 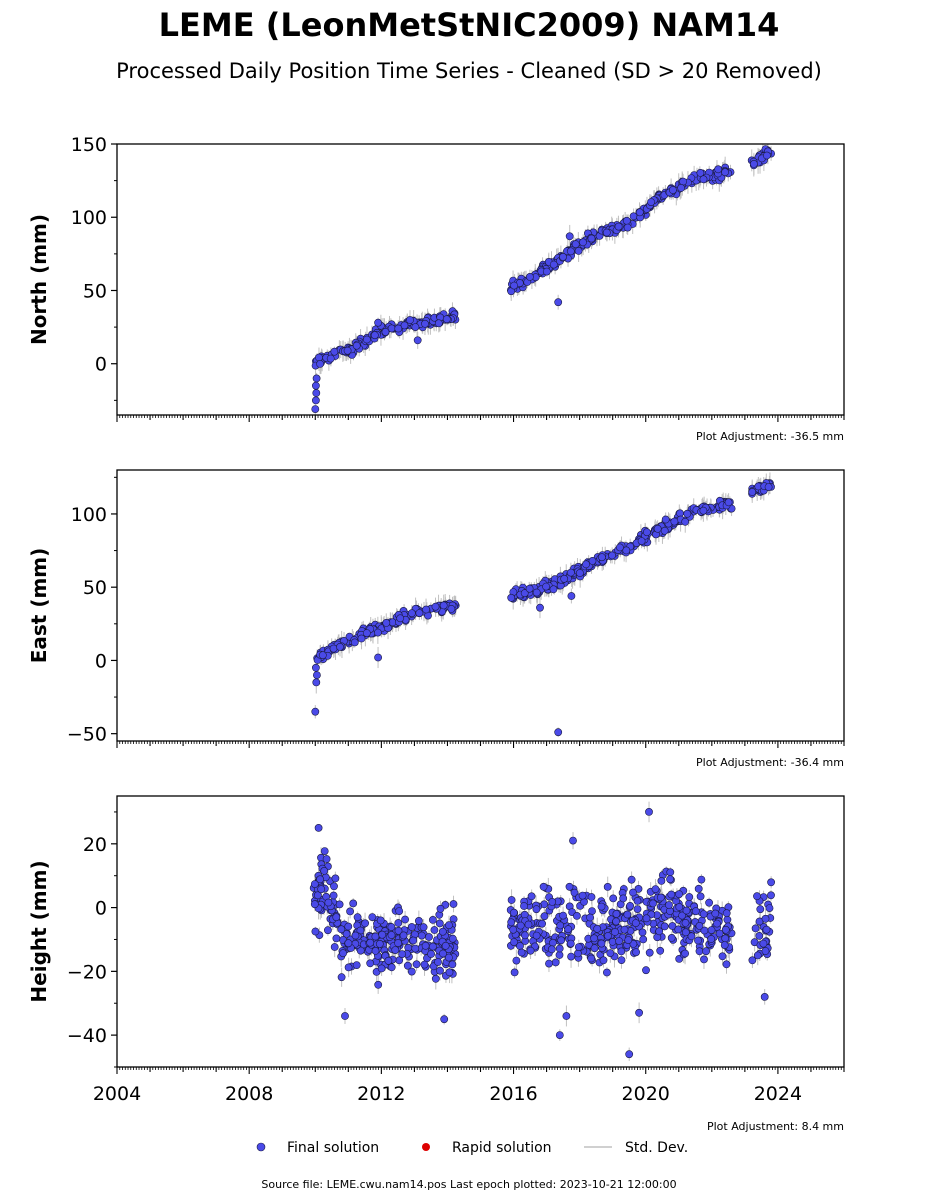 I want to click on x-tick-label: 2016, so click(x=513, y=1094).